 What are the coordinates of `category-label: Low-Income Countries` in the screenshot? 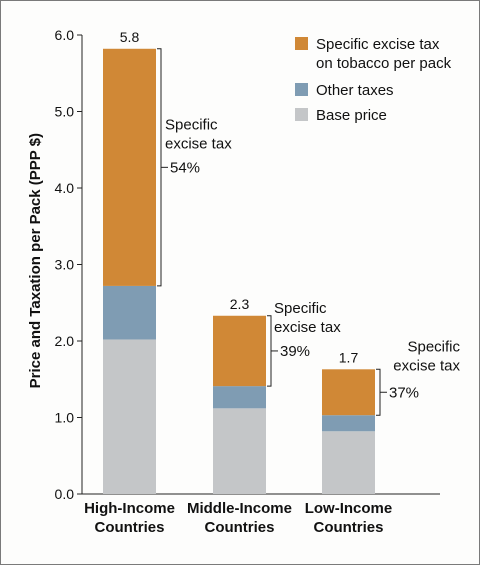 It's located at (349, 518).